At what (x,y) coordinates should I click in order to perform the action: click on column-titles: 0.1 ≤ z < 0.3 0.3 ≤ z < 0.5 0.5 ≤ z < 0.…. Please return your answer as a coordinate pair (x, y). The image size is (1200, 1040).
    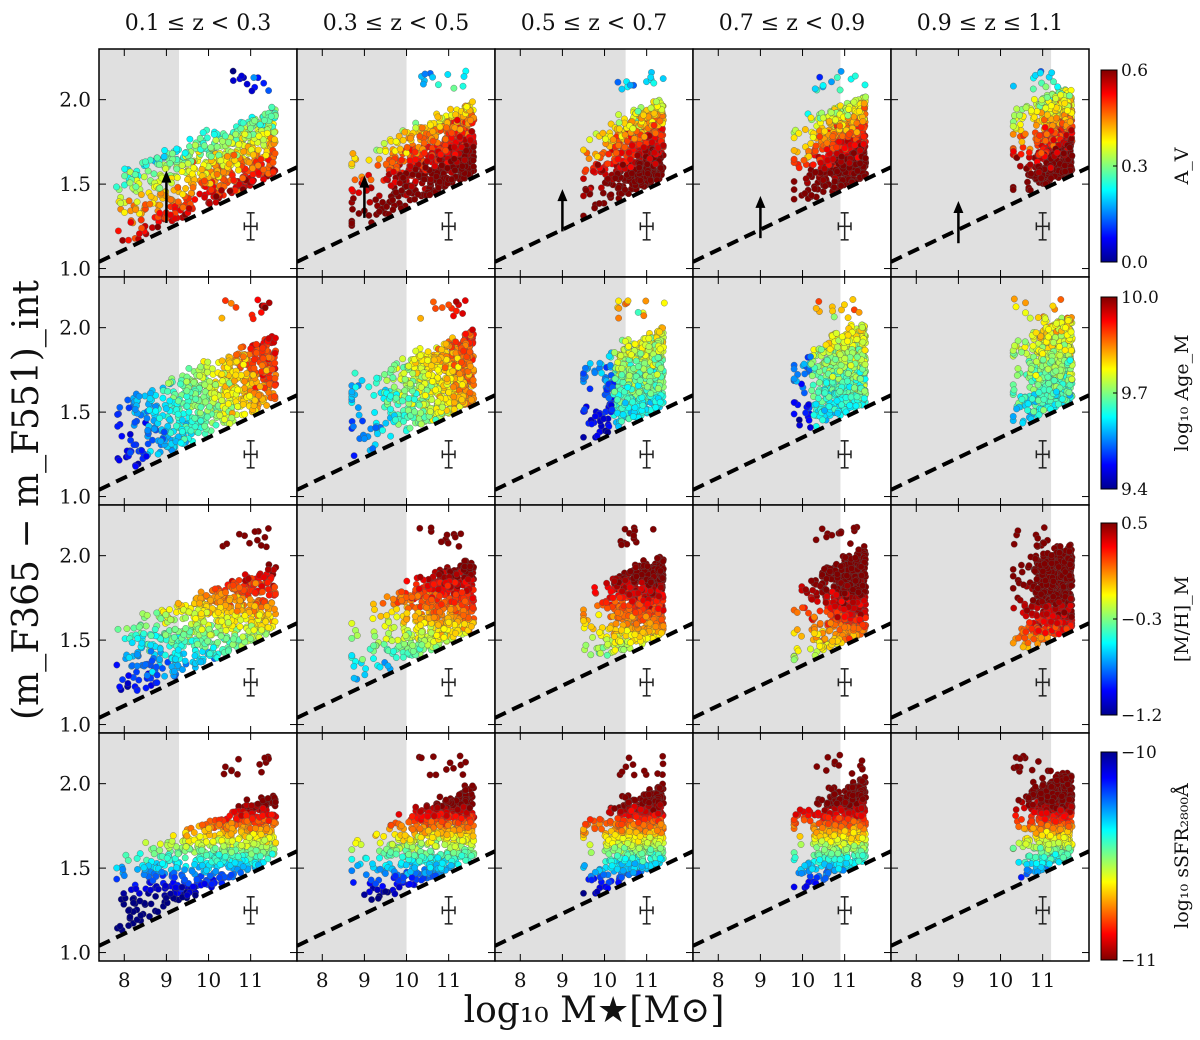
    Looking at the image, I should click on (594, 23).